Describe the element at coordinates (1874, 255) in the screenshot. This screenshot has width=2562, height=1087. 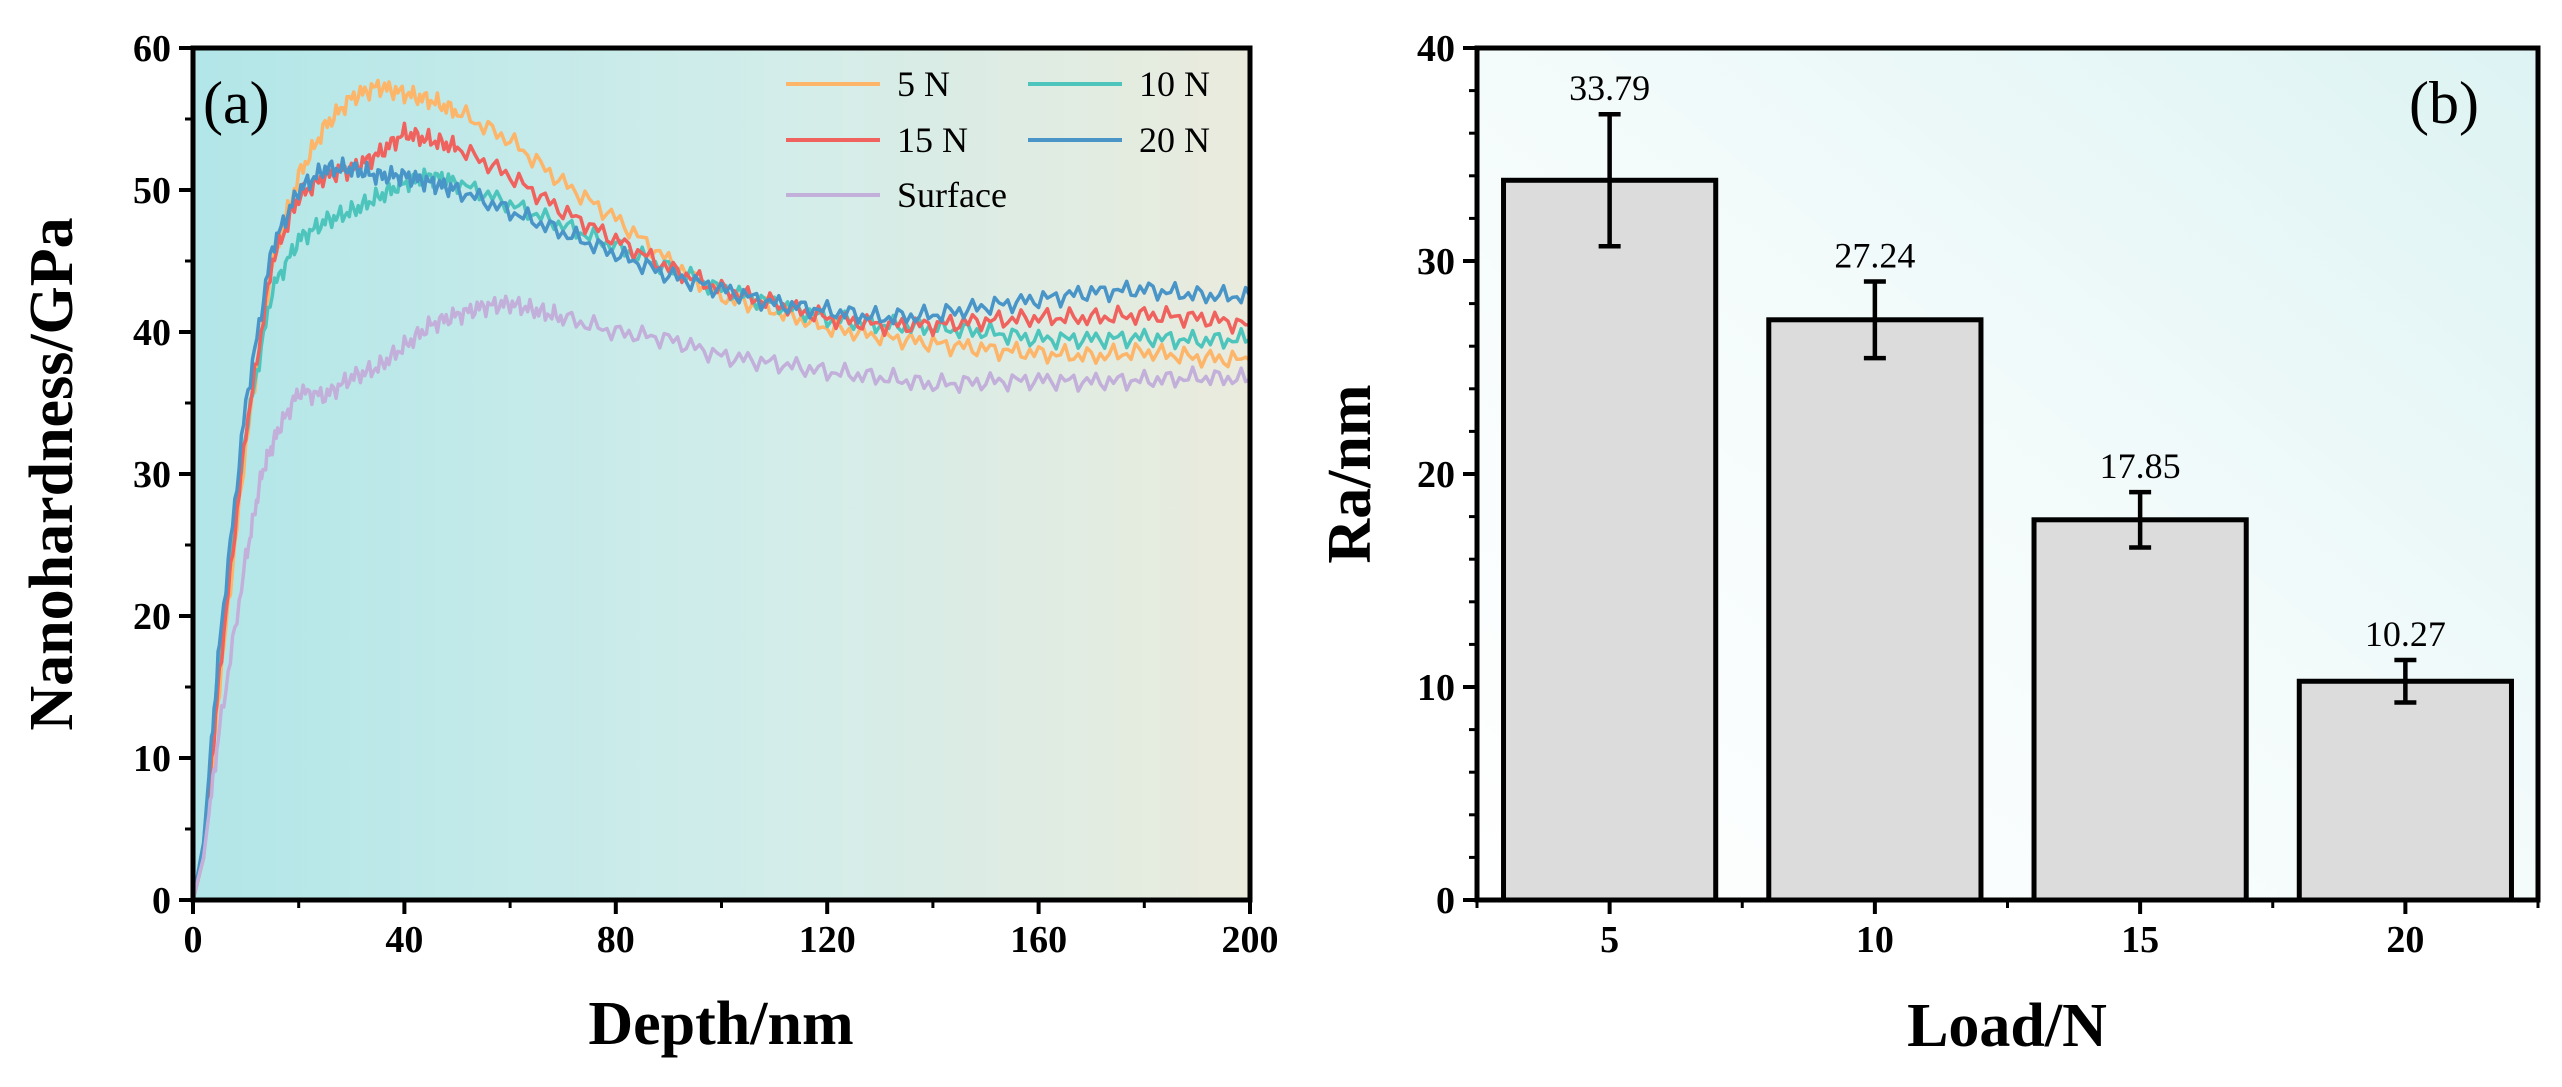
I see `bar-value-label-10: 27.24` at that location.